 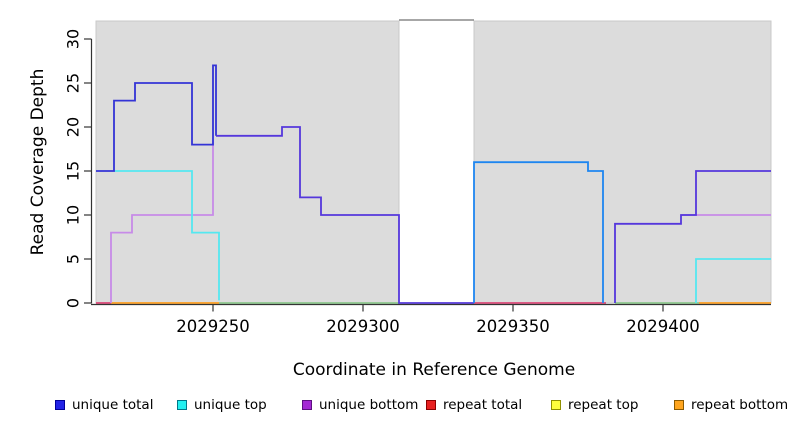 I want to click on legend-item-repeat-total: repeat total, so click(x=474, y=405).